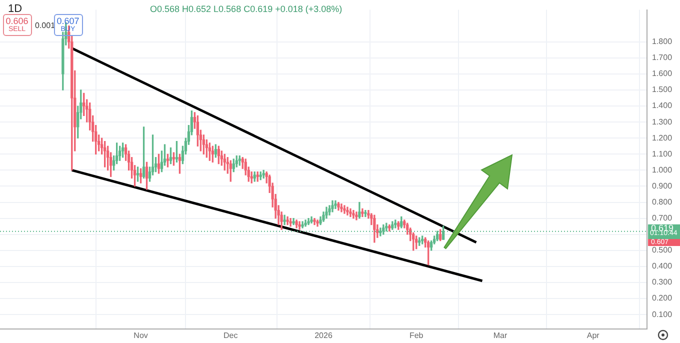 Image resolution: width=680 pixels, height=343 pixels. I want to click on y-tick-label: 0.200, so click(662, 298).